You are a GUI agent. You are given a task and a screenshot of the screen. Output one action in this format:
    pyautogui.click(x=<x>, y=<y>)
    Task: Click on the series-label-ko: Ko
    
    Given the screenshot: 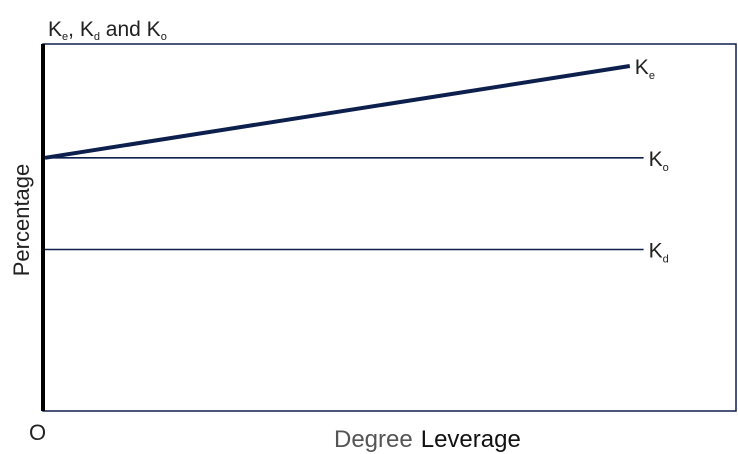 What is the action you would take?
    pyautogui.click(x=659, y=161)
    